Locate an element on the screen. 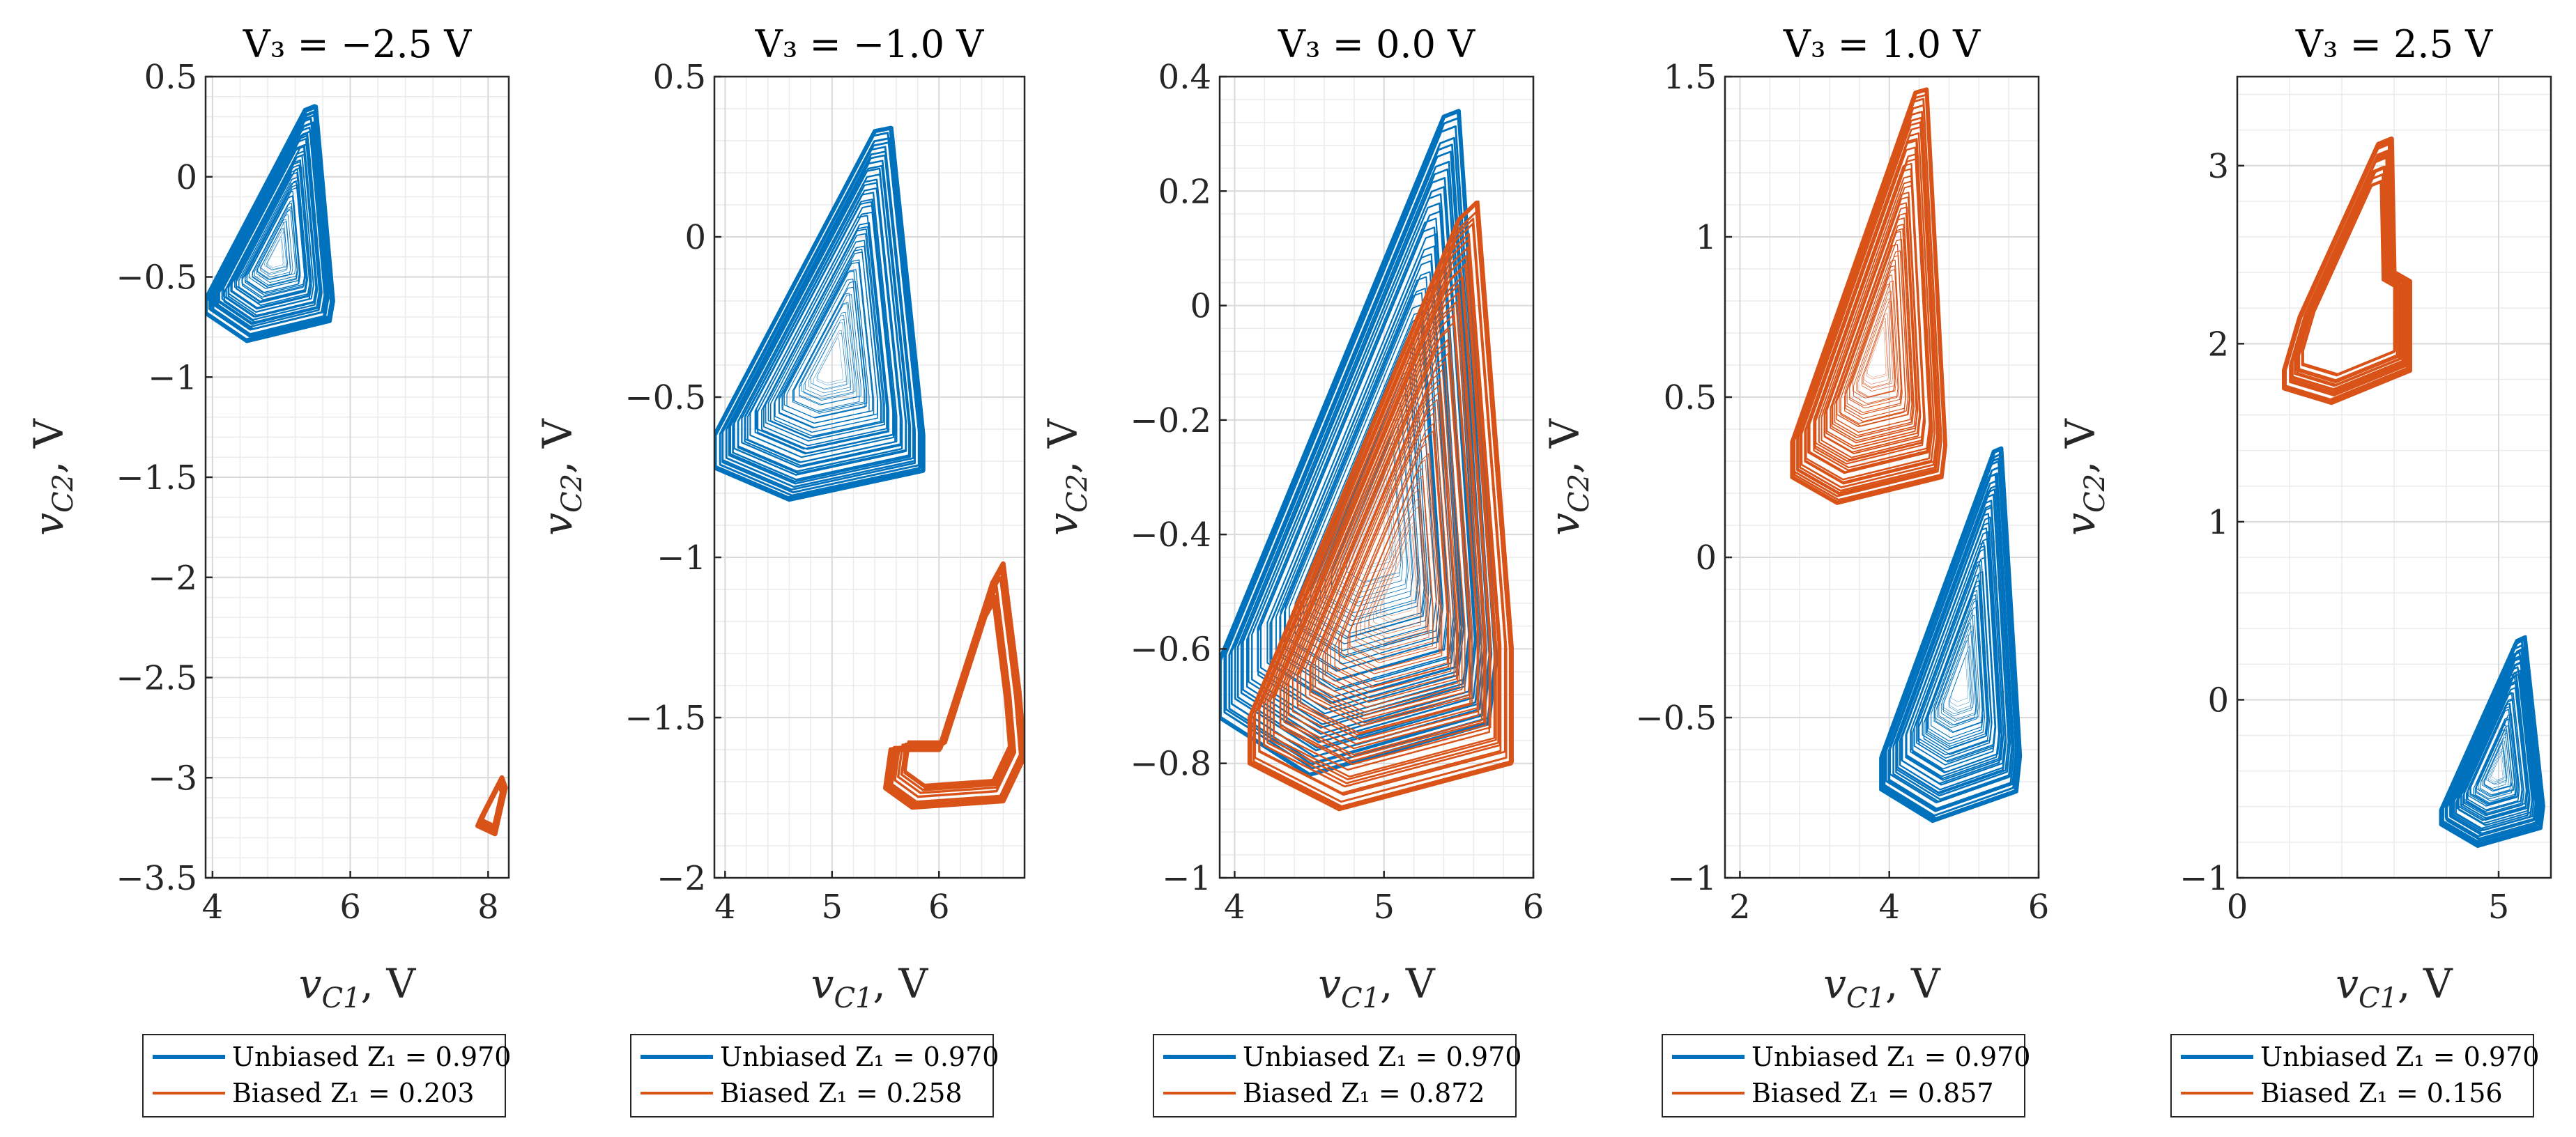 This screenshot has width=2576, height=1137. x-tick-label: 4 is located at coordinates (213, 907).